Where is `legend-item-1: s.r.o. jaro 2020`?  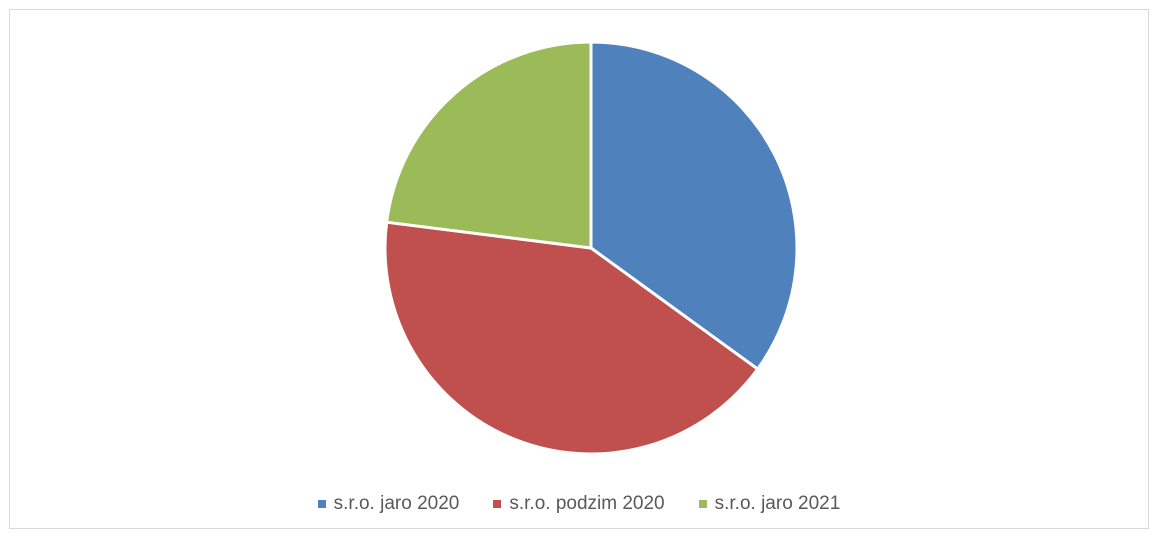 legend-item-1: s.r.o. jaro 2020 is located at coordinates (388, 504).